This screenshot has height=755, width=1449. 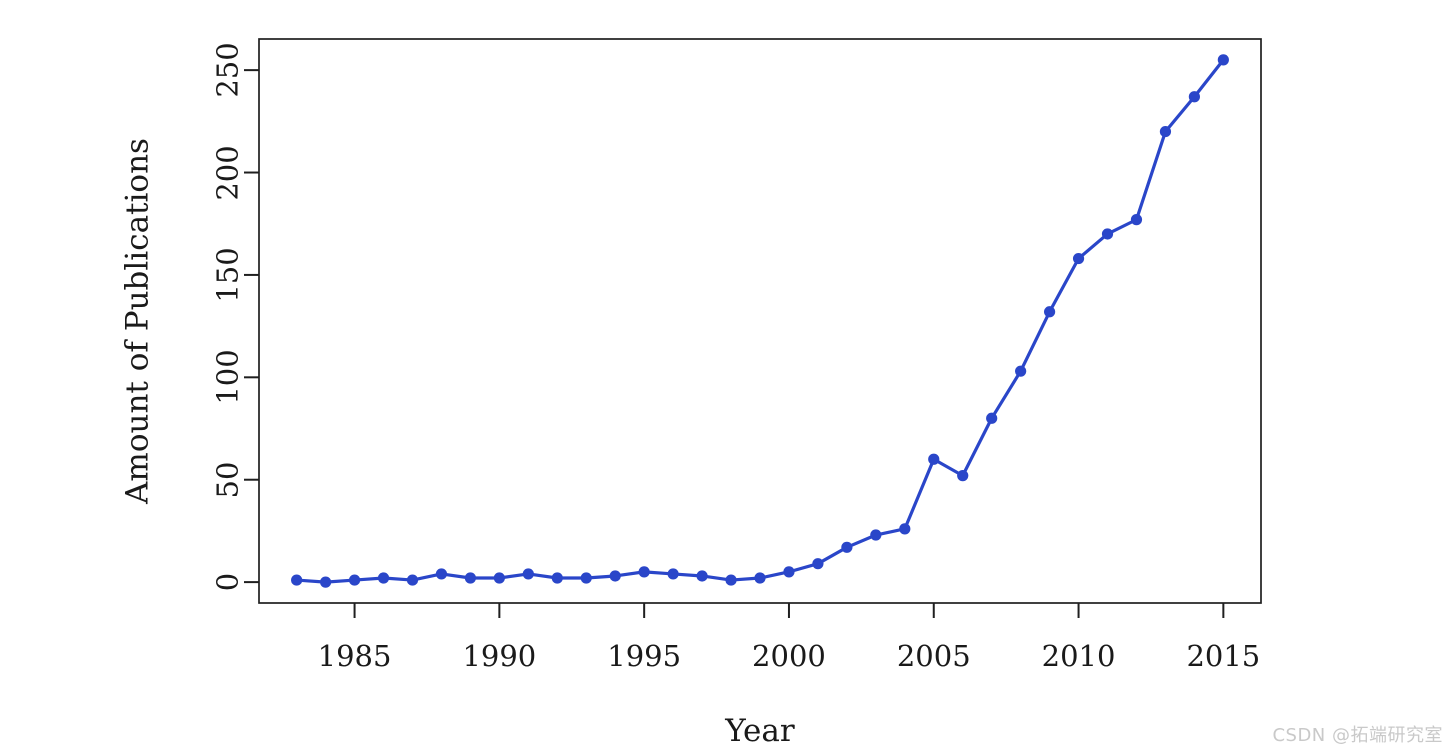 What do you see at coordinates (227, 480) in the screenshot?
I see `y-tick-label: 50` at bounding box center [227, 480].